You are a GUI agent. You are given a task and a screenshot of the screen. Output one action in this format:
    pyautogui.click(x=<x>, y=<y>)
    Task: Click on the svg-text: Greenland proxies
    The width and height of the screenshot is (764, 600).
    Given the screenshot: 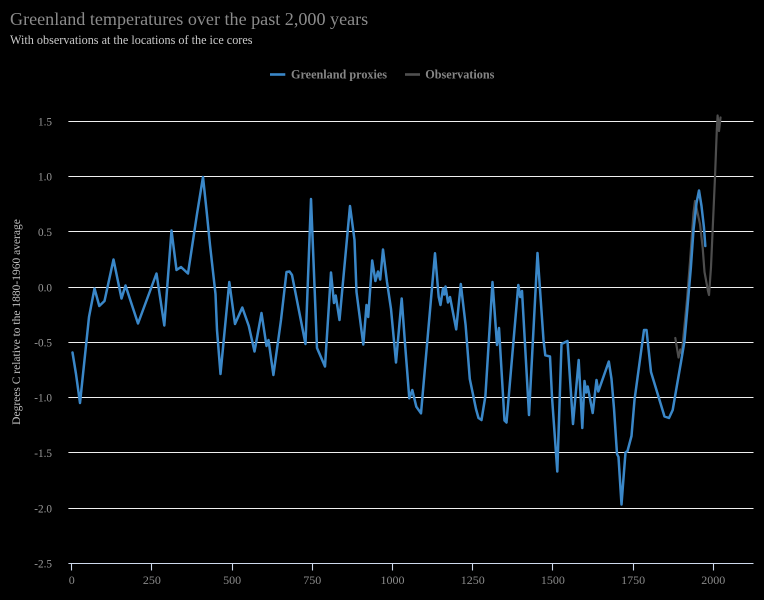 What is the action you would take?
    pyautogui.click(x=339, y=75)
    